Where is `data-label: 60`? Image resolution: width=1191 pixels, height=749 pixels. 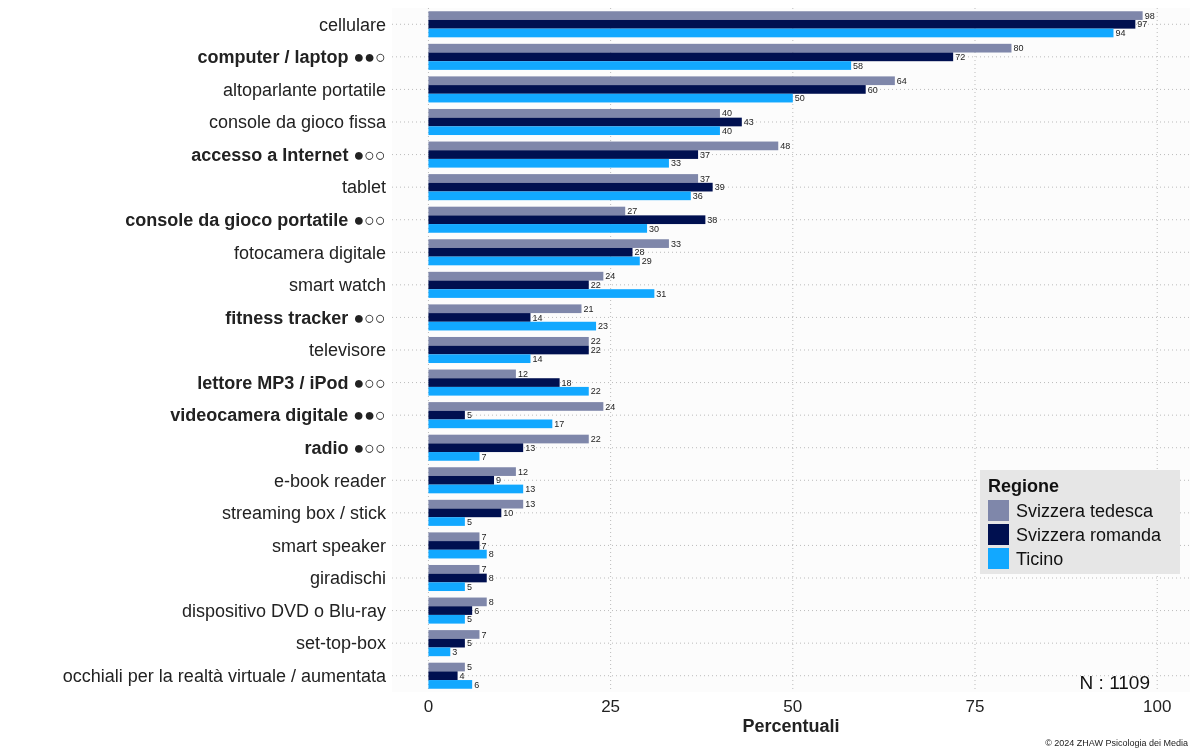 data-label: 60 is located at coordinates (872, 89).